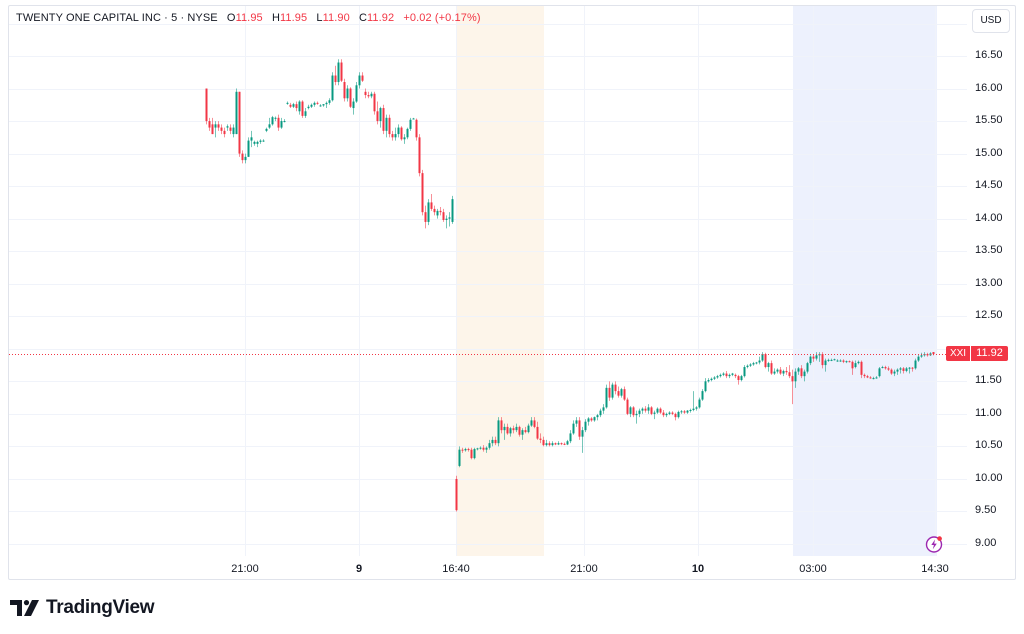 This screenshot has width=1024, height=634. Describe the element at coordinates (82, 608) in the screenshot. I see `tradingview-logo: TradingView` at that location.